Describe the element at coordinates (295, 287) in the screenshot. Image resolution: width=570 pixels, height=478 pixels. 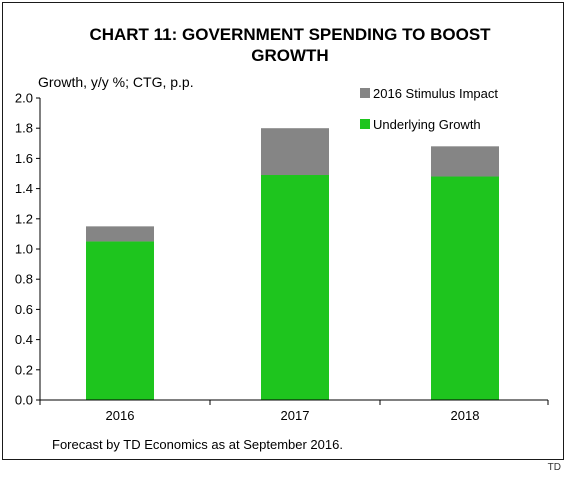
I see `bar-underlying-growth-2017` at that location.